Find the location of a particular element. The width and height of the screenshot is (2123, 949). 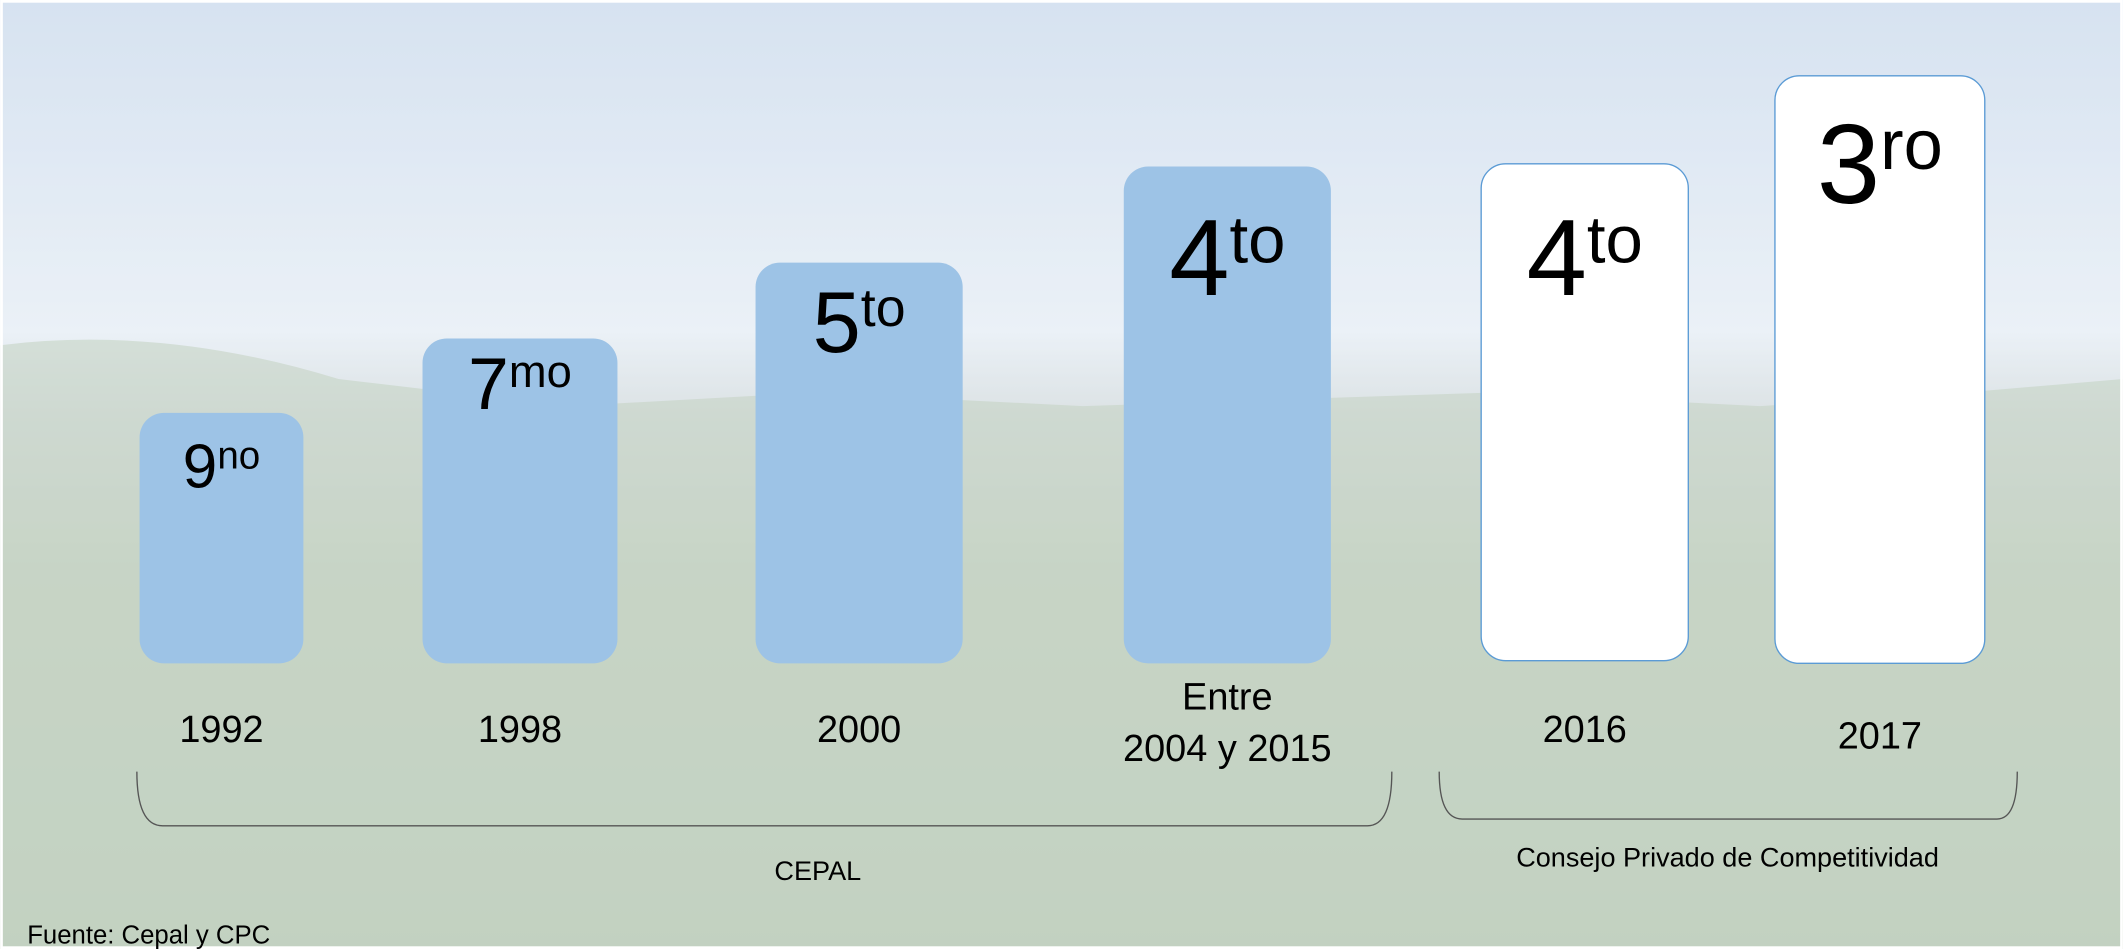

year-label: 2016 is located at coordinates (1585, 730).